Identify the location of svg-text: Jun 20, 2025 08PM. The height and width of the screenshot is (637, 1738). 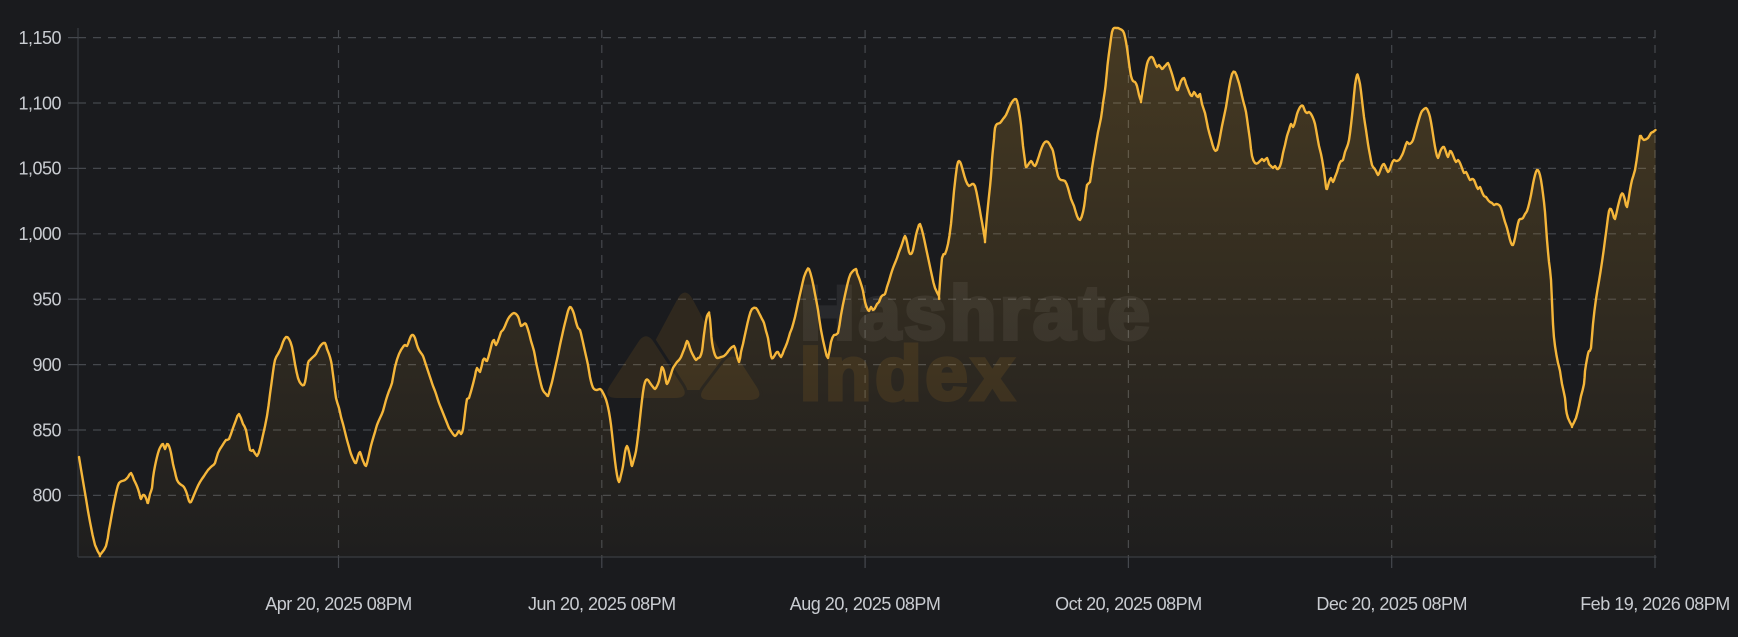
(602, 604).